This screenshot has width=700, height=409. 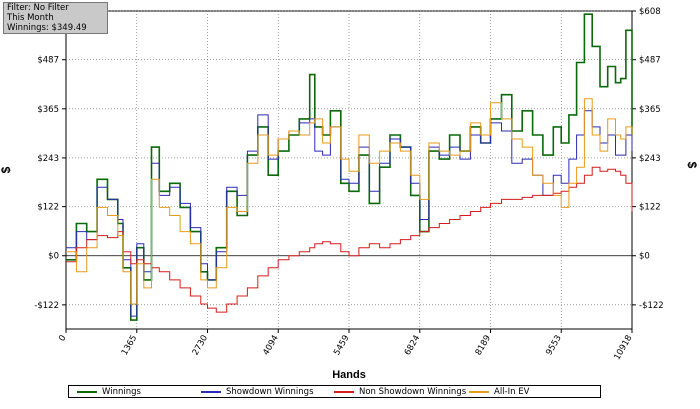 What do you see at coordinates (47, 28) in the screenshot?
I see `winnings-text: Winnings: $349.49` at bounding box center [47, 28].